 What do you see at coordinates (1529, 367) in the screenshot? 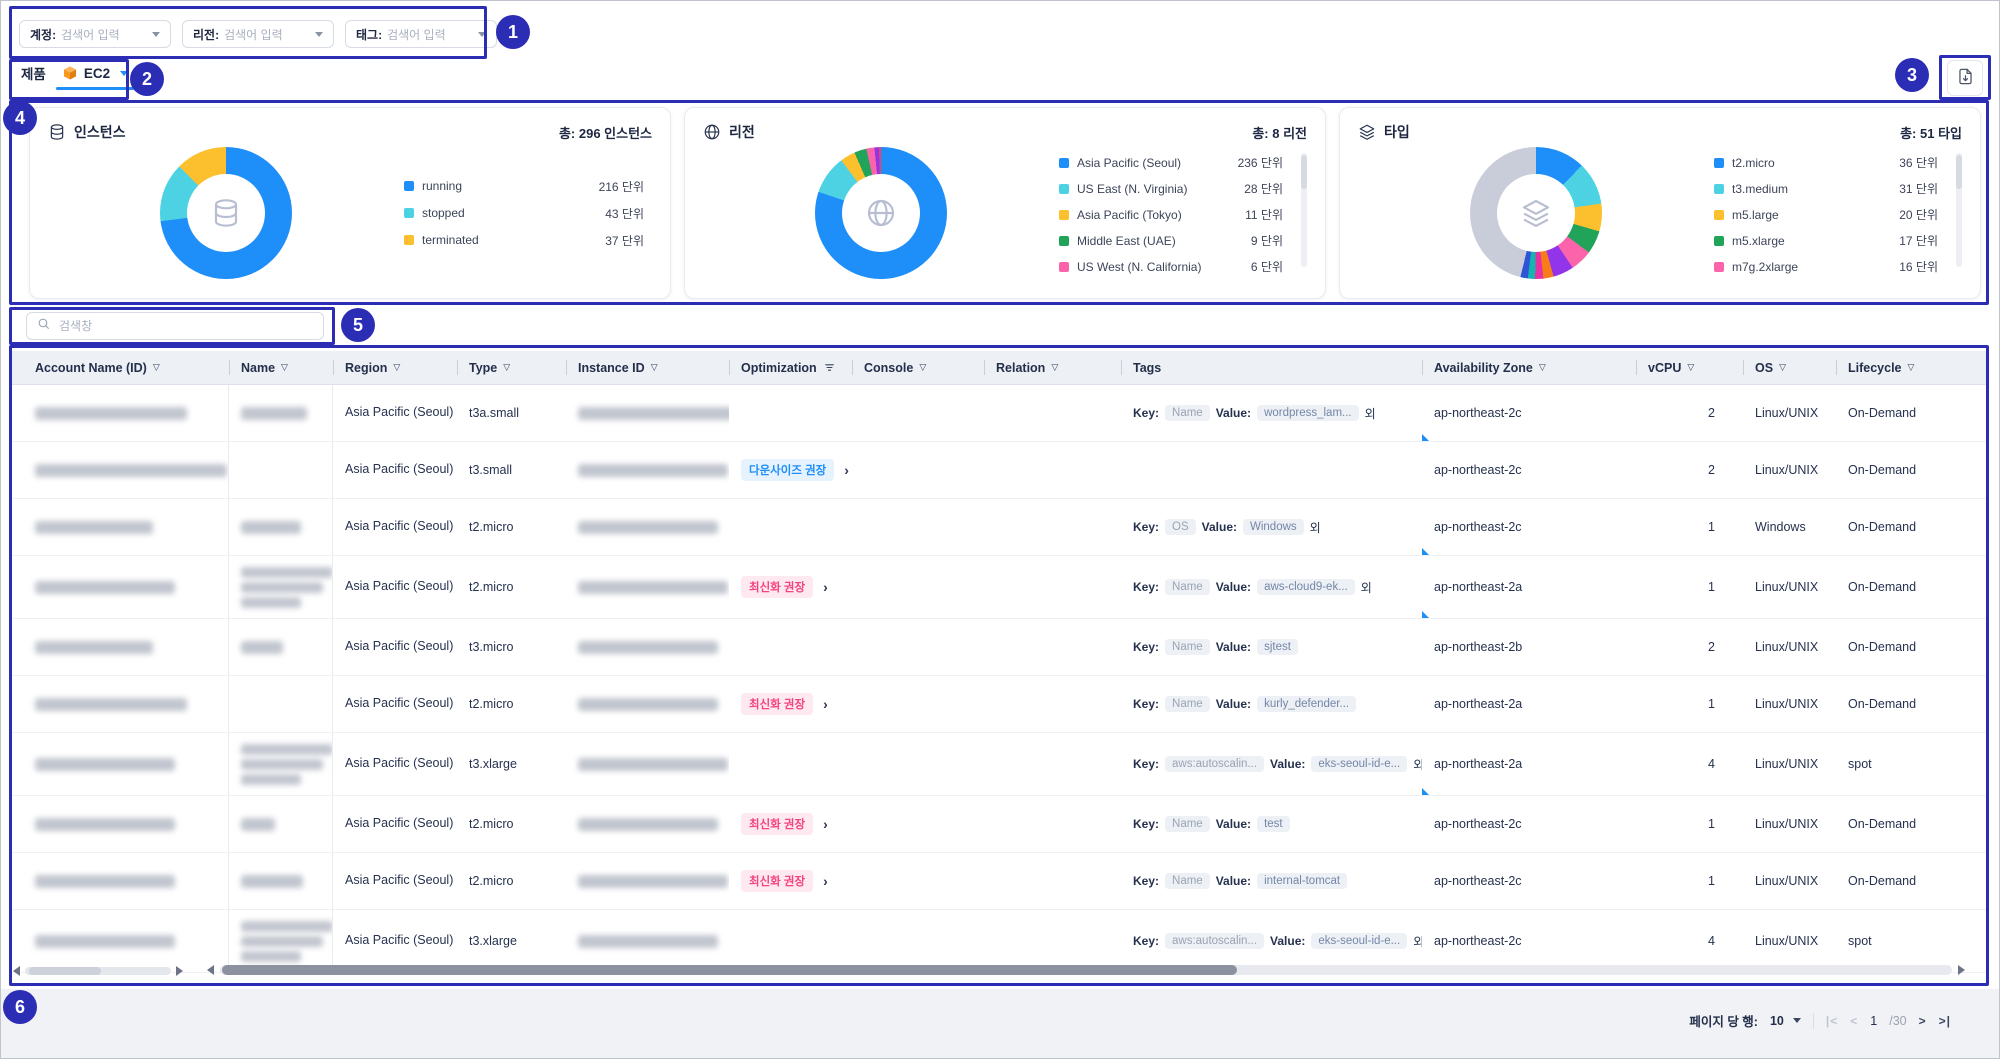
I see `column-header-availability-zone: Availability Zone ▽` at bounding box center [1529, 367].